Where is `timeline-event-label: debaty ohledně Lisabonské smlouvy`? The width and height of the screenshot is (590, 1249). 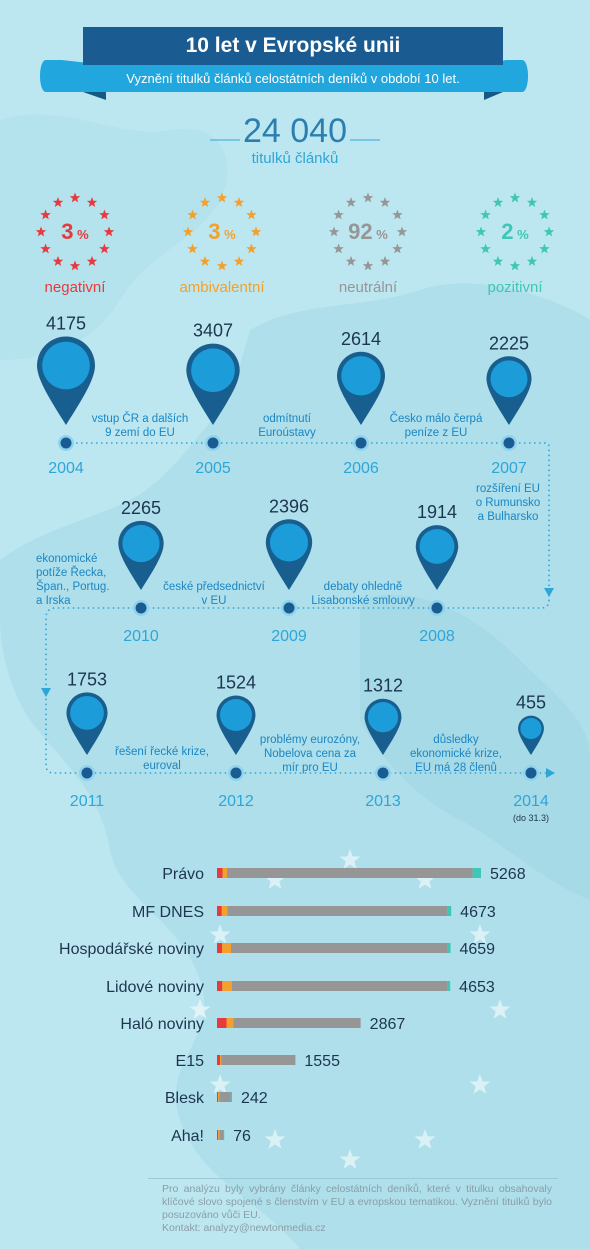 timeline-event-label: debaty ohledně Lisabonské smlouvy is located at coordinates (363, 594).